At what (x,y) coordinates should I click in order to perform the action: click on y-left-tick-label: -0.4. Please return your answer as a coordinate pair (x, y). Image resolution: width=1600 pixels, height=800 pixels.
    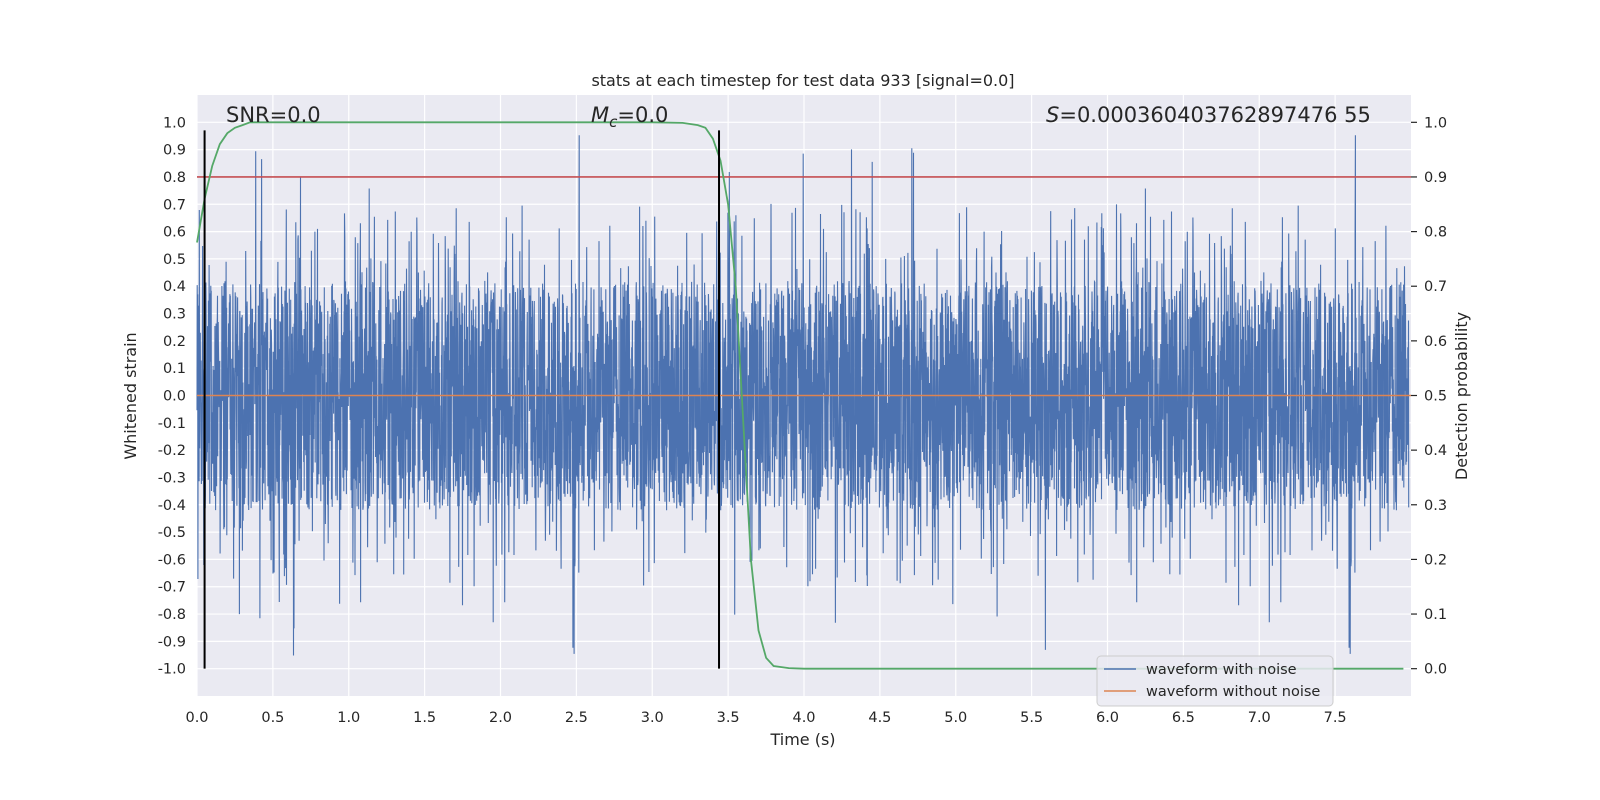
    Looking at the image, I should click on (172, 506).